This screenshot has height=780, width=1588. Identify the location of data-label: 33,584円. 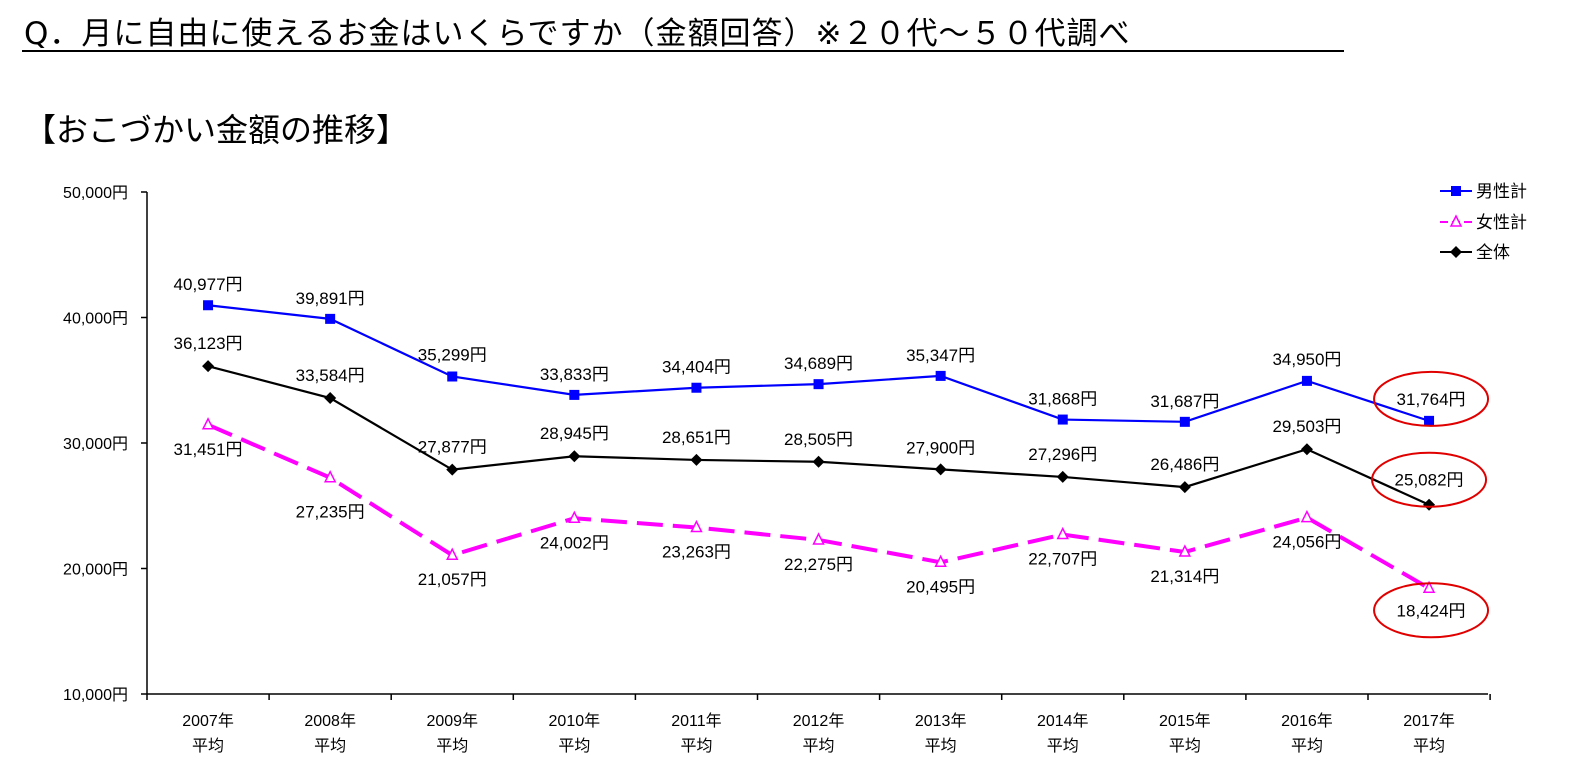
(330, 375).